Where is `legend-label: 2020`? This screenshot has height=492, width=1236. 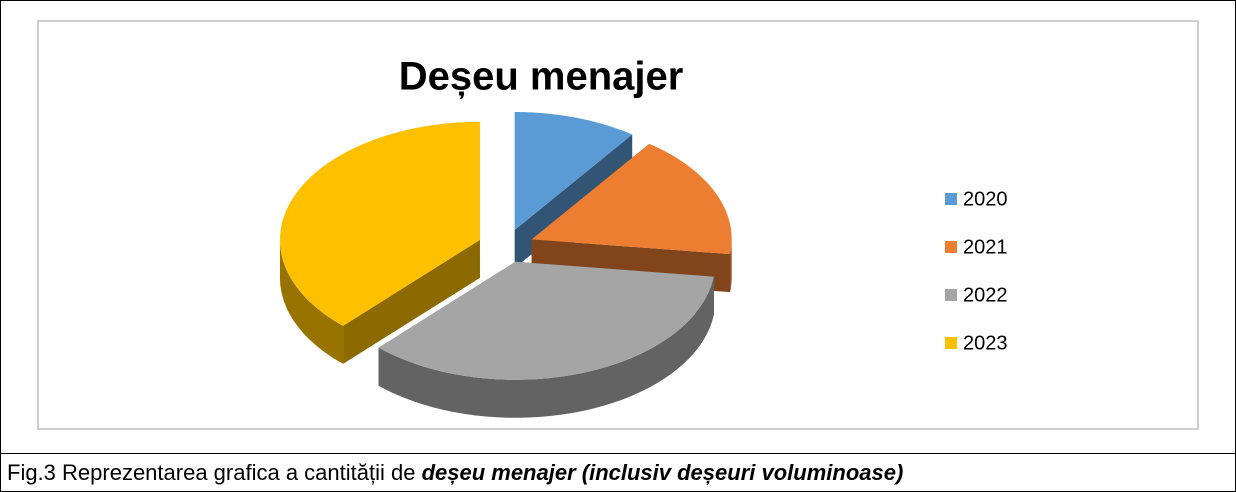
legend-label: 2020 is located at coordinates (985, 199).